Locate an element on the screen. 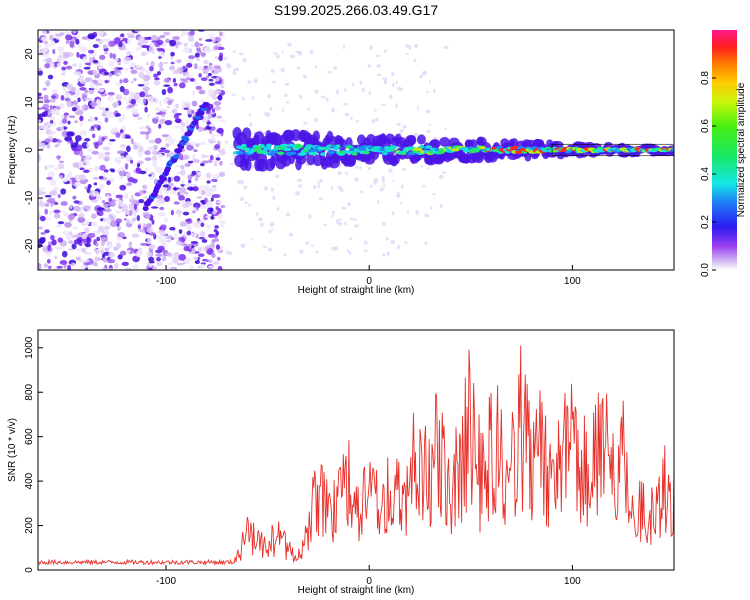 Image resolution: width=750 pixels, height=600 pixels. y-tick-label: -10 is located at coordinates (29, 197).